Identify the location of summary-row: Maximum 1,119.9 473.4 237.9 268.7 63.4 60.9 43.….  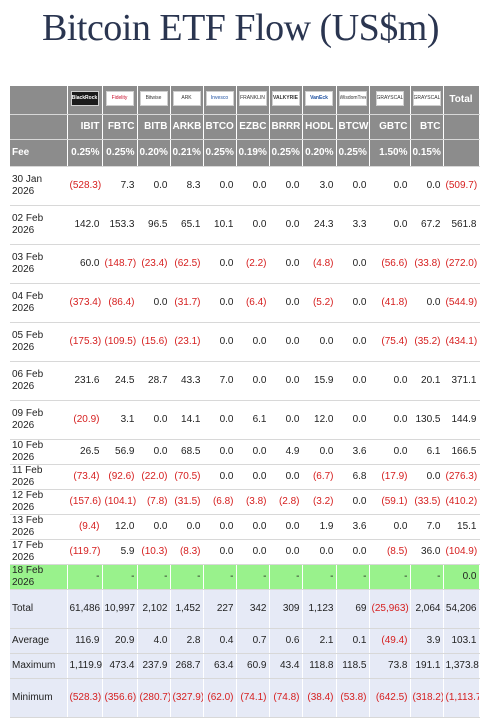
(245, 666).